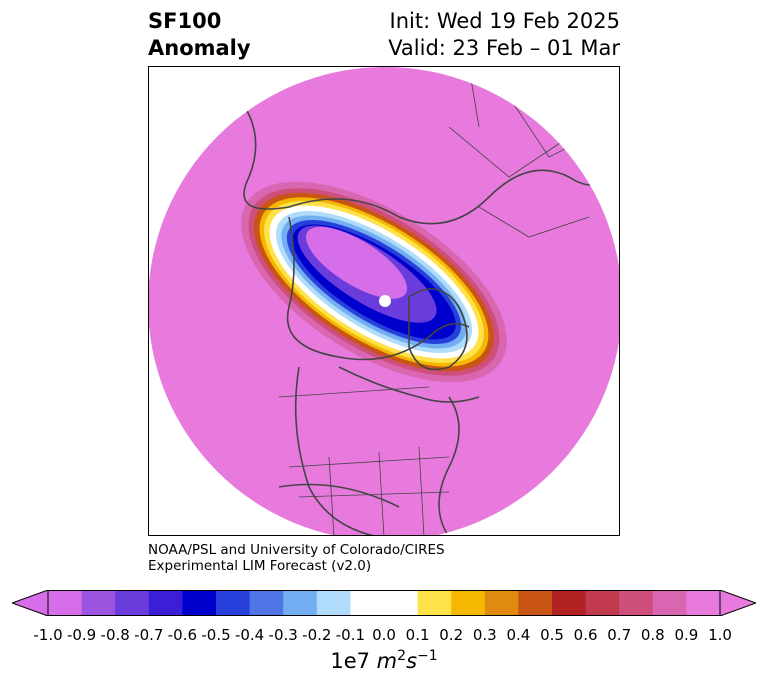 Image resolution: width=768 pixels, height=688 pixels. I want to click on title-variable: SF100, so click(185, 21).